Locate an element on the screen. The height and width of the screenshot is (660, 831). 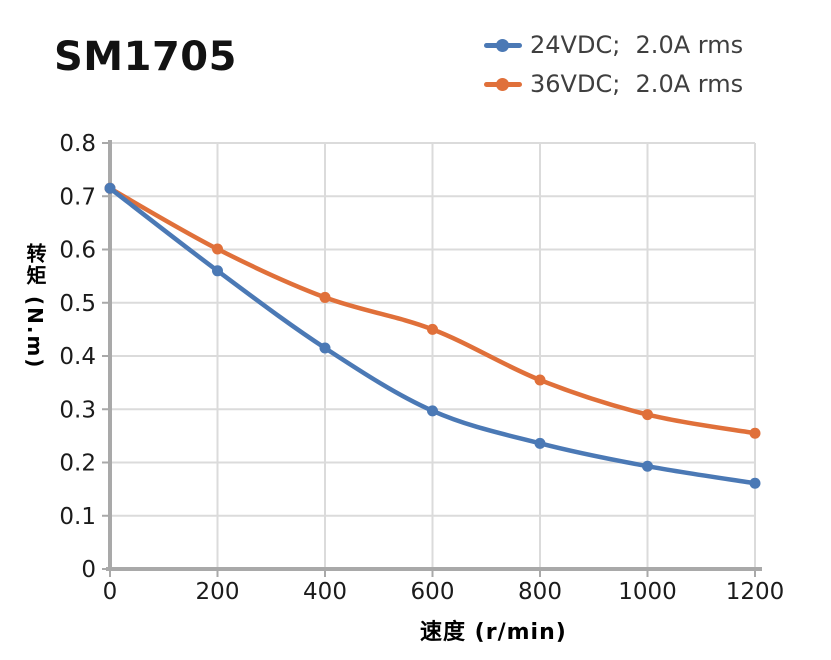
x-tick-label: 0 is located at coordinates (110, 592).